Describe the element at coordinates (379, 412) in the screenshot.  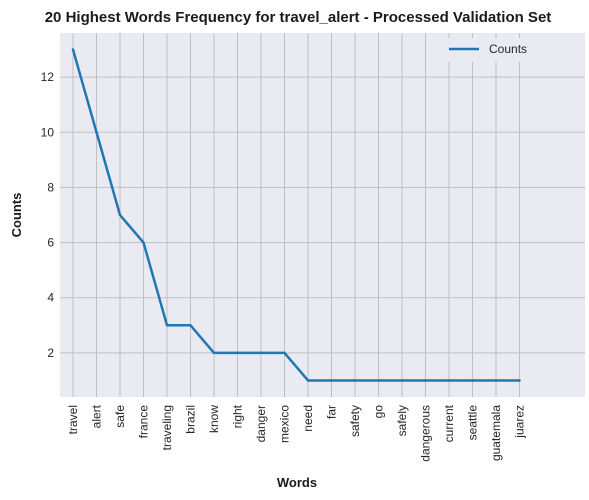
I see `x-tick-label: go` at that location.